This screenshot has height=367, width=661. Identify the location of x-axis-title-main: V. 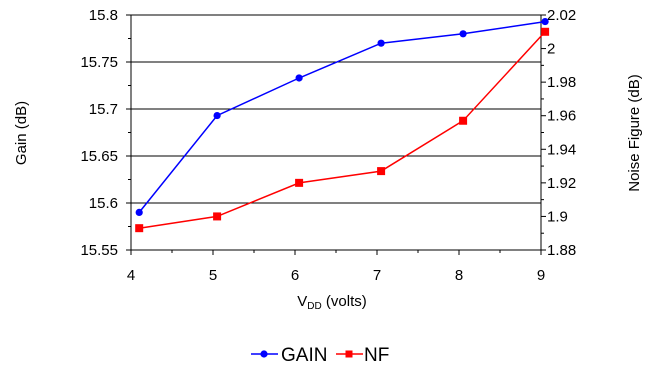
(302, 301).